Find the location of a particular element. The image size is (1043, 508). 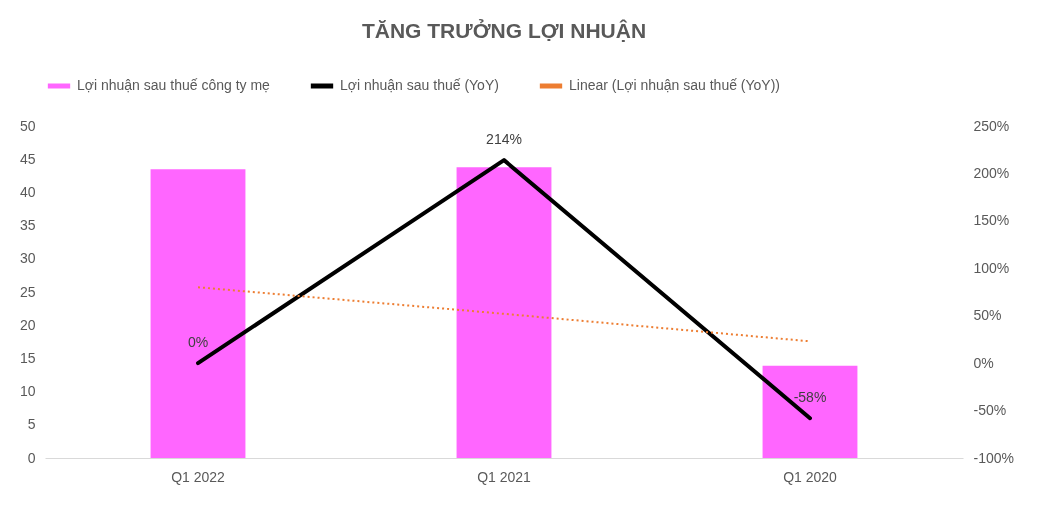

y-tick-label: 50 is located at coordinates (27, 125).